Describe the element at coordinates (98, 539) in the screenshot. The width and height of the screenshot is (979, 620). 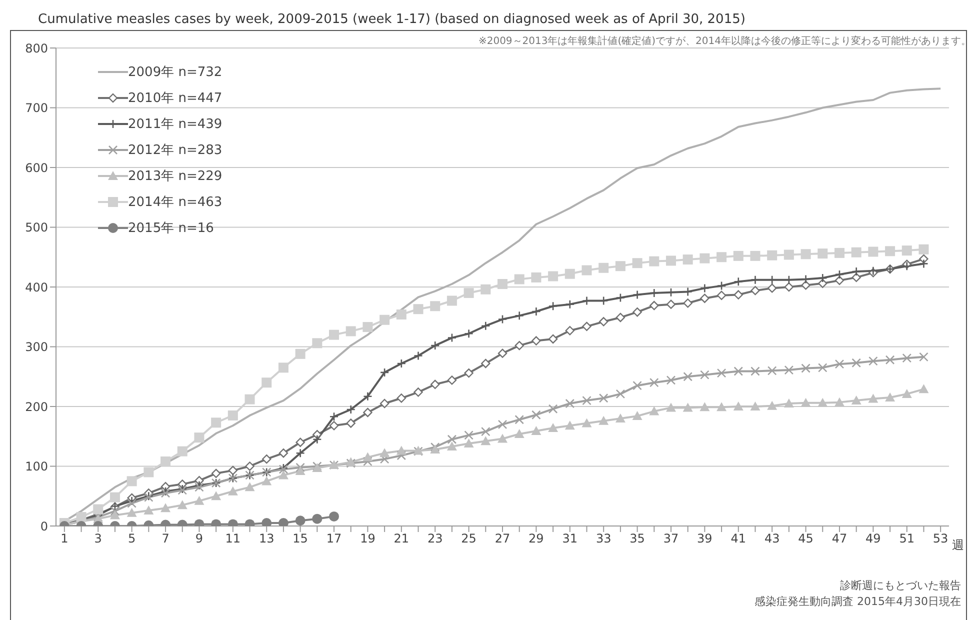
I see `x-tick-label: 3` at that location.